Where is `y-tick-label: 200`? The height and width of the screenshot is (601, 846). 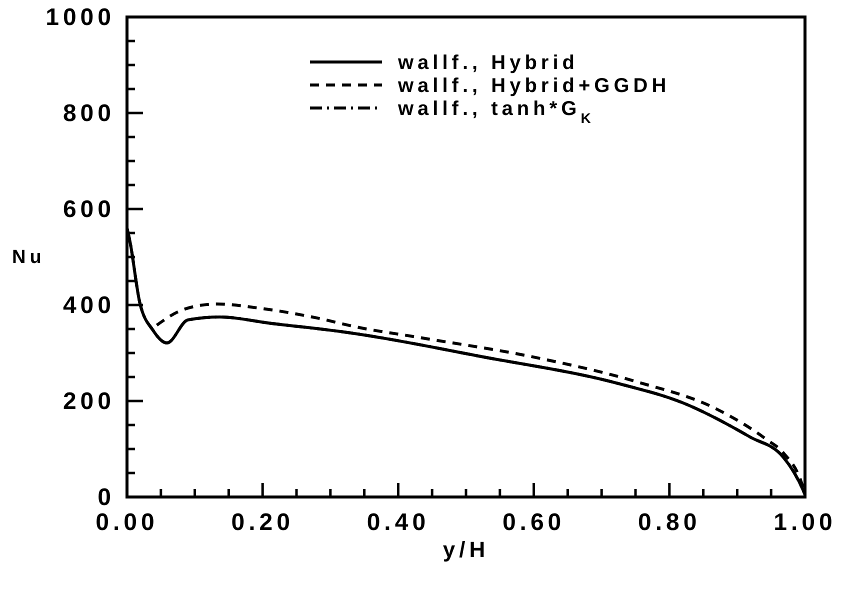 y-tick-label: 200 is located at coordinates (88, 401).